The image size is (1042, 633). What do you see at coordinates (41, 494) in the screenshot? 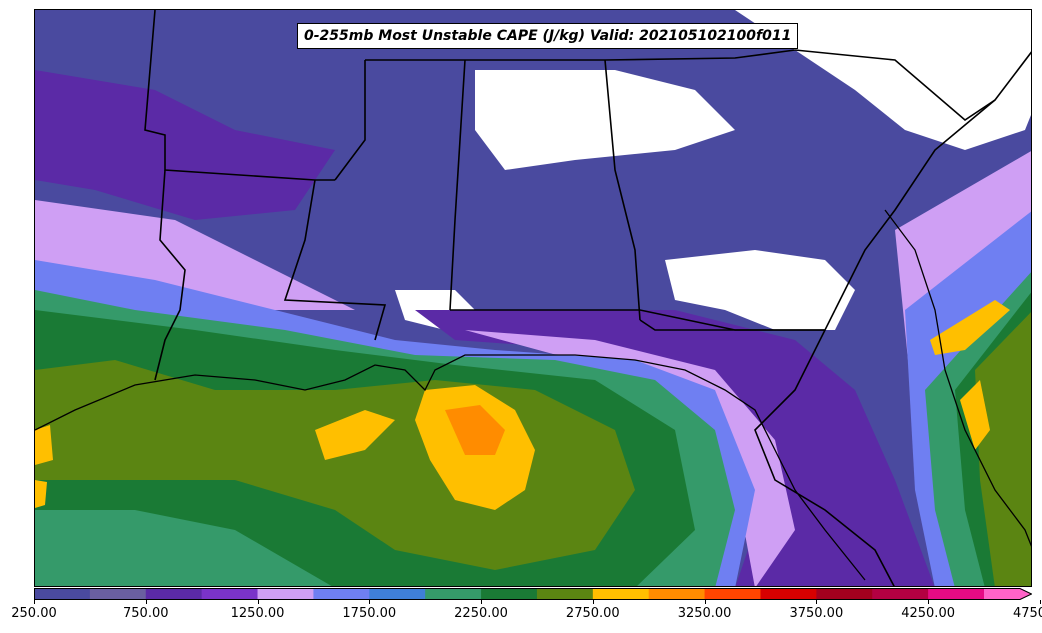
I see `field-yellow-west2` at bounding box center [41, 494].